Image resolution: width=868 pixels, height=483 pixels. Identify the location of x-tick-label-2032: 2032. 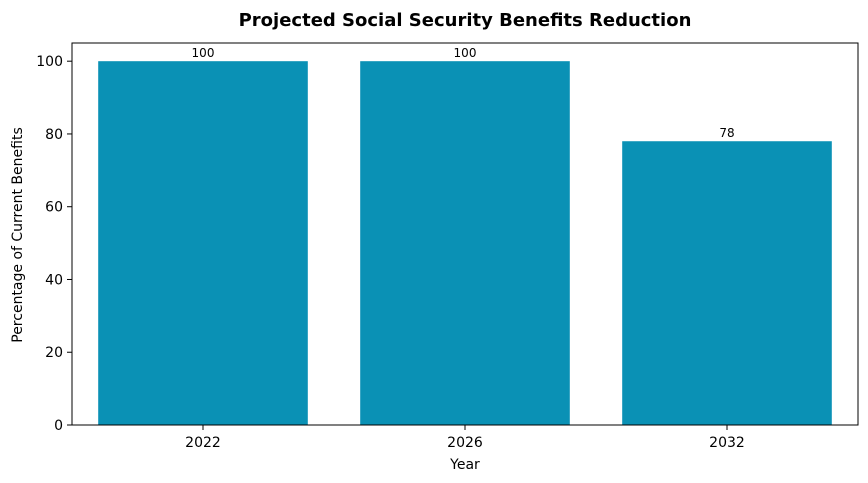
(727, 443).